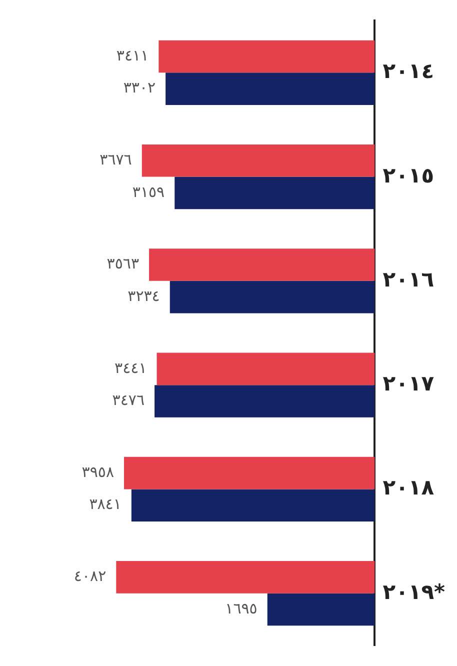 The height and width of the screenshot is (666, 457). I want to click on data-label: ٤٠٨٢, so click(90, 576).